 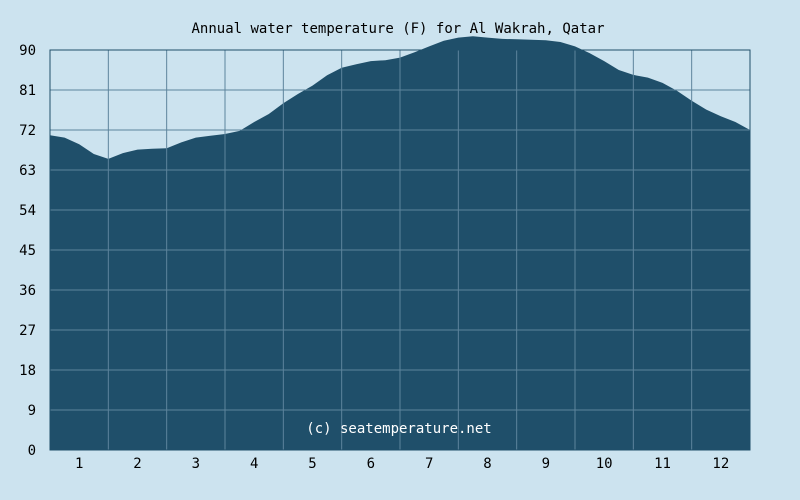 What do you see at coordinates (27, 131) in the screenshot?
I see `y-tick-label: 72` at bounding box center [27, 131].